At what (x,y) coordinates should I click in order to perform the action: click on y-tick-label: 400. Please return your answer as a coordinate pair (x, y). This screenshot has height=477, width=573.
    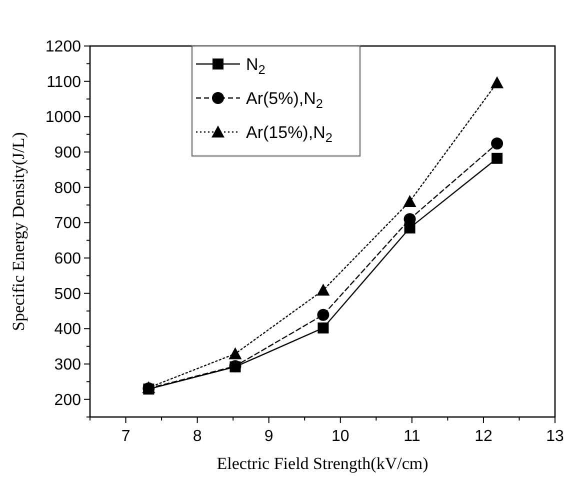
    Looking at the image, I should click on (68, 329).